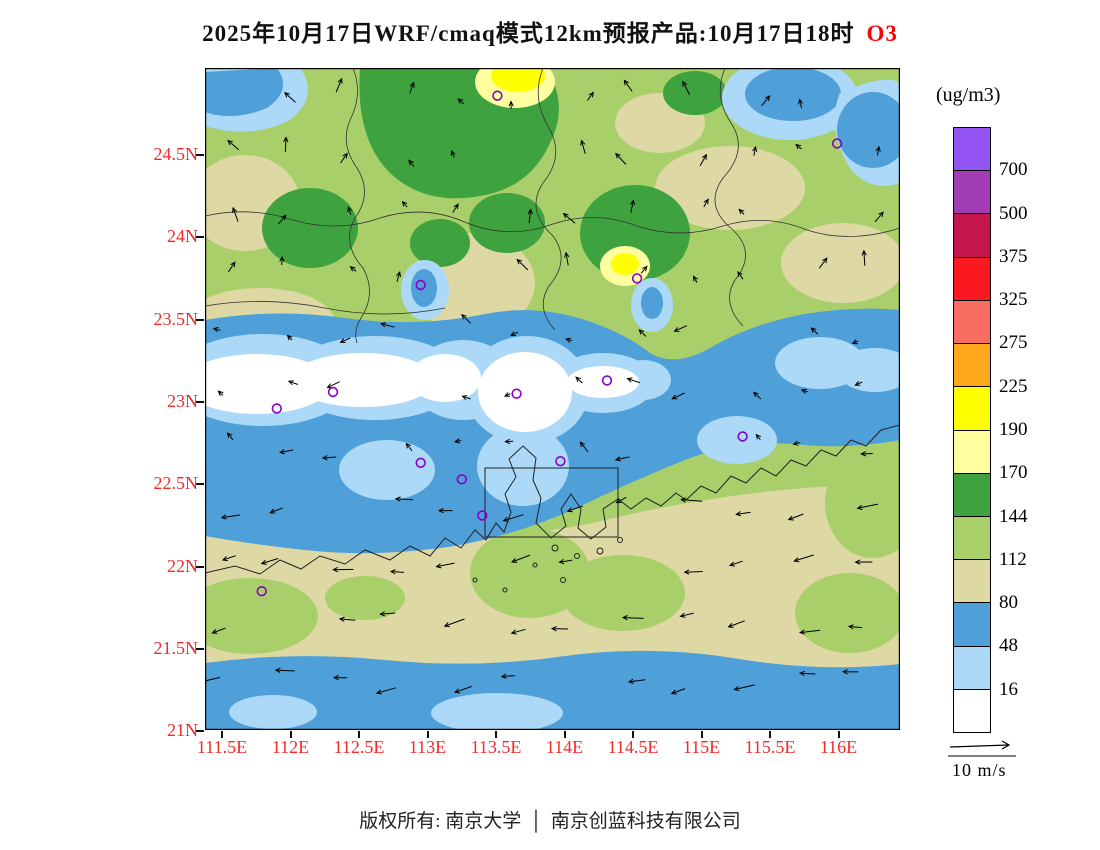 The width and height of the screenshot is (1100, 850). I want to click on colorbar-level-label: 48, so click(1008, 646).